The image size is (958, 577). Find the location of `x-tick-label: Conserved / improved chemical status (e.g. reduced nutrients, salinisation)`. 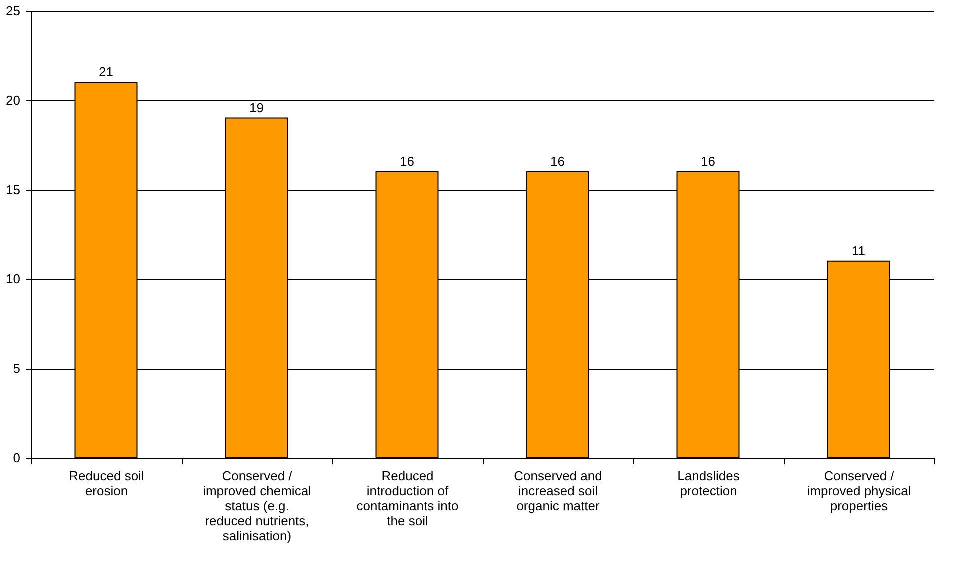

x-tick-label: Conserved / improved chemical status (e.g. reduced nutrients, salinisation) is located at coordinates (257, 506).